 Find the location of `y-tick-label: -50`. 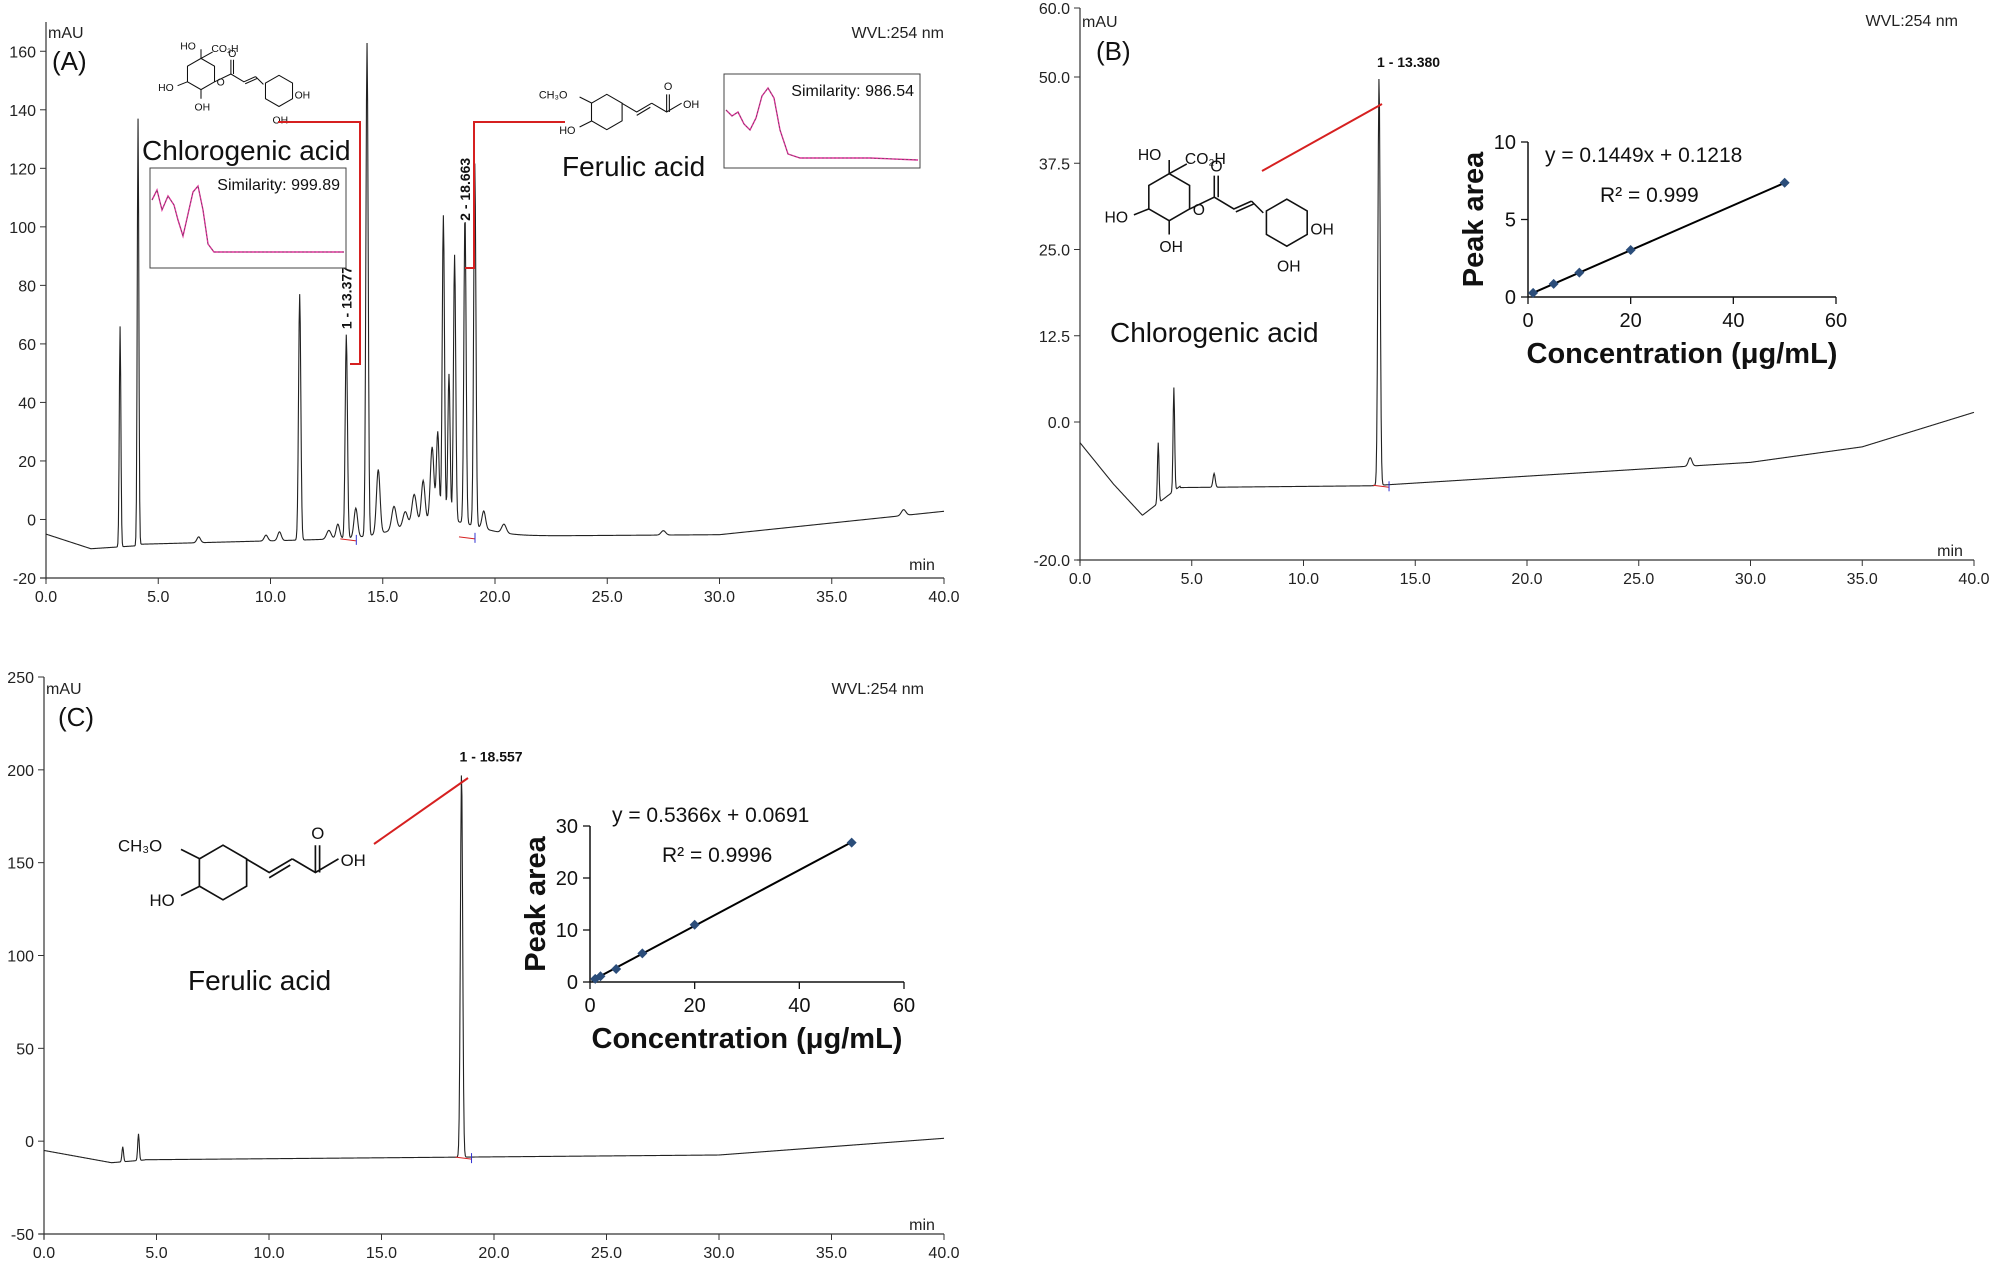

y-tick-label: -50 is located at coordinates (22, 1235).